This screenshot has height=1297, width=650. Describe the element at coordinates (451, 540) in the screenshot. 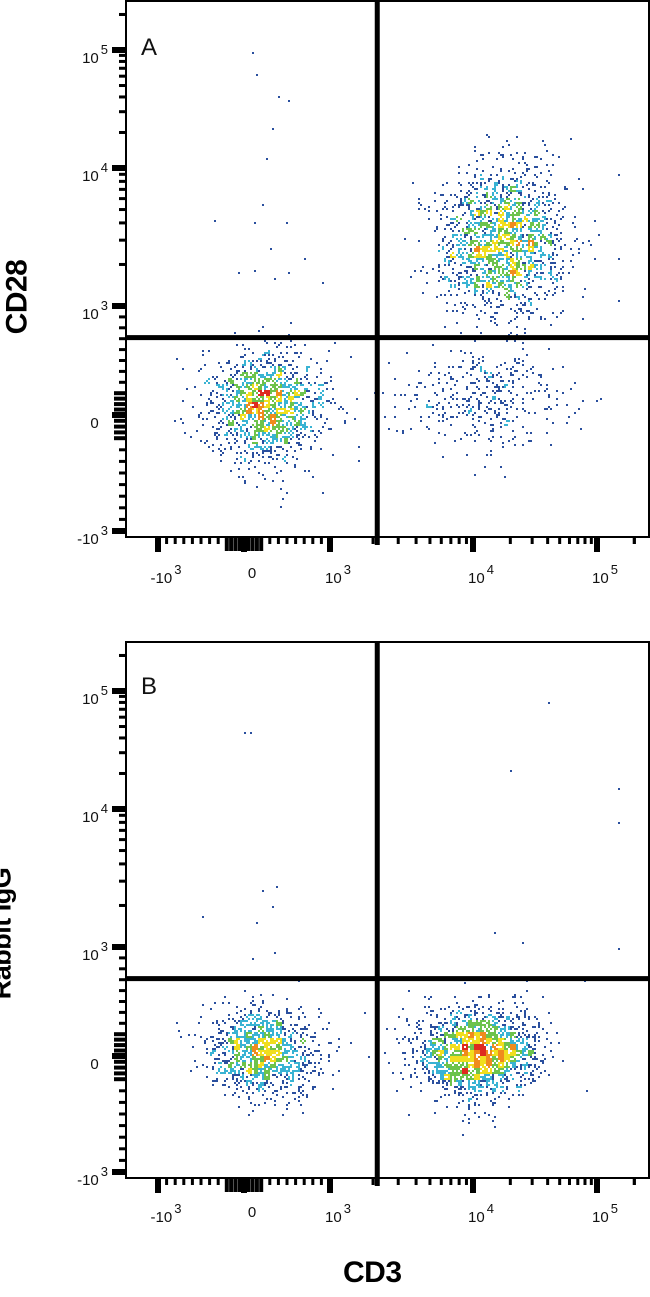

I see `x-minor-tick` at that location.